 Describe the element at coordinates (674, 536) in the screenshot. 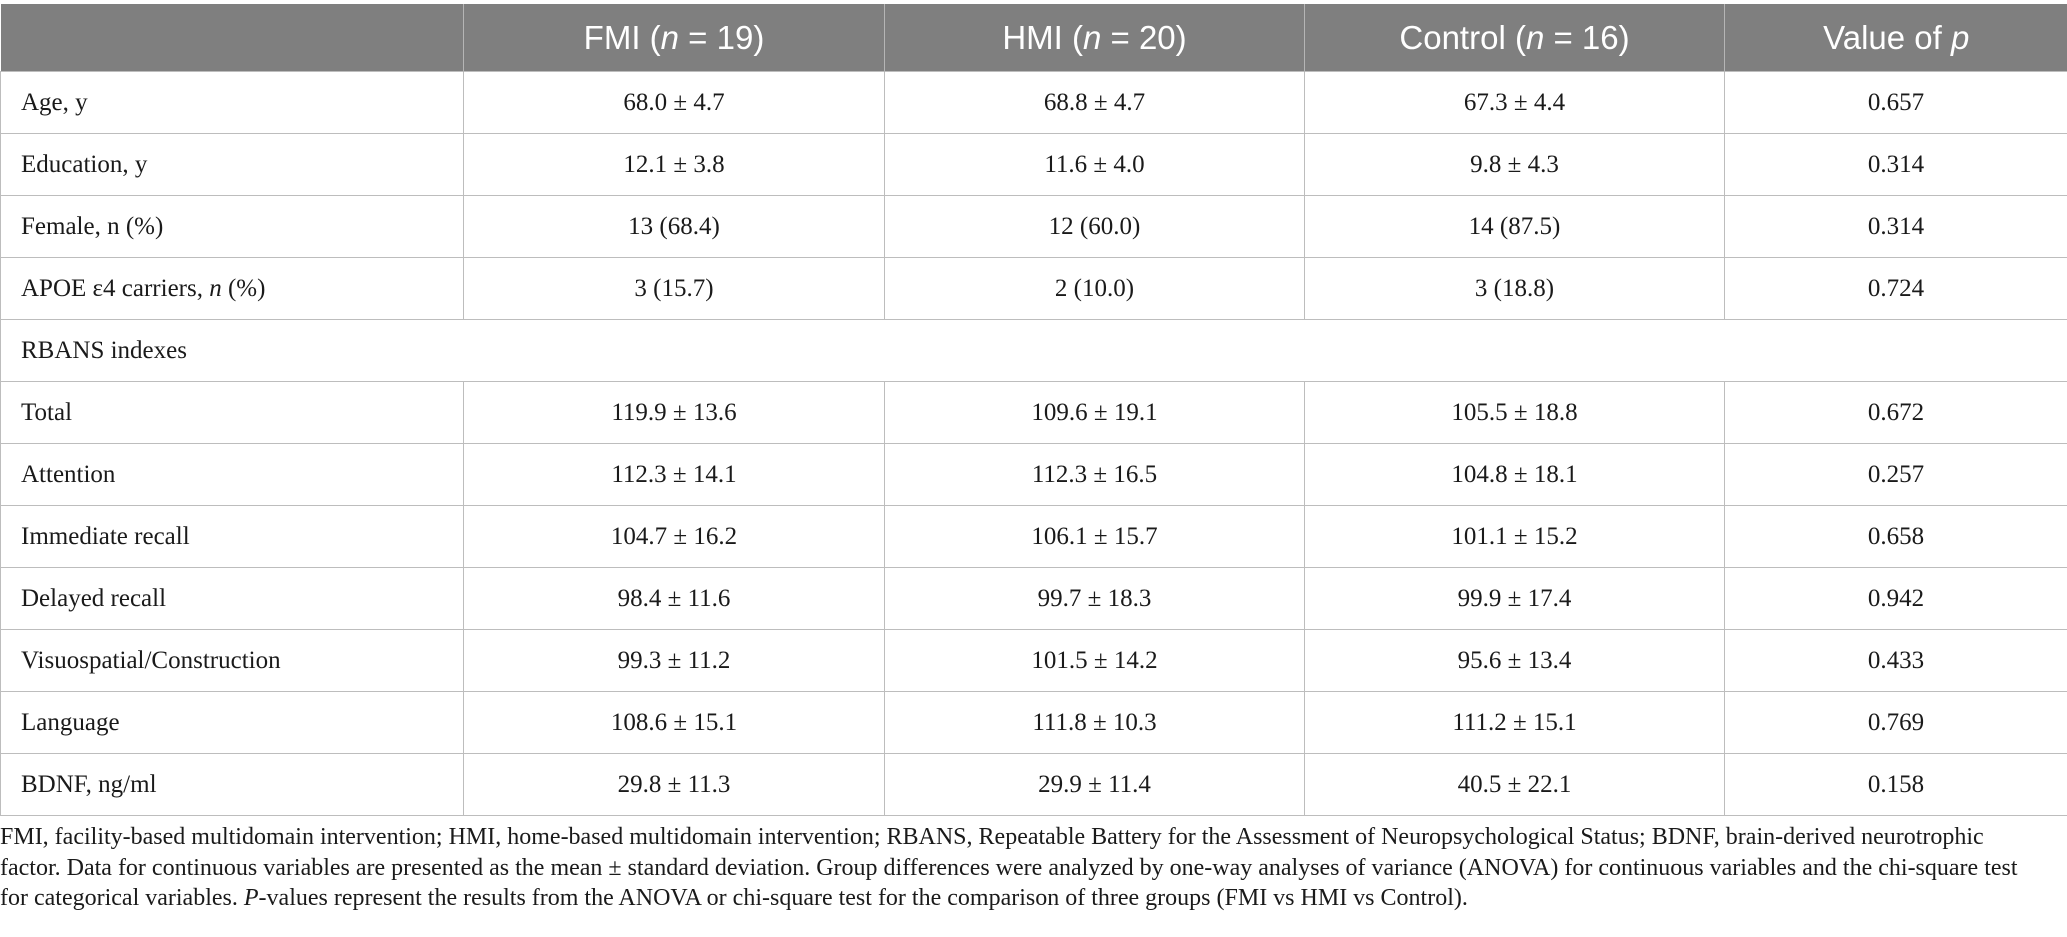

I see `cell-fmi: 104.7 ± 16.2` at that location.